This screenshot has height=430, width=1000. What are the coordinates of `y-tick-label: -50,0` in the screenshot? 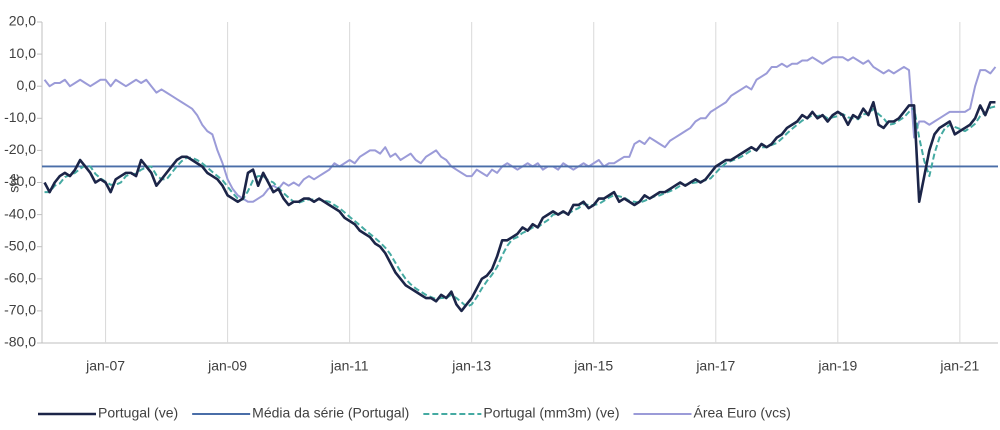 It's located at (20, 245).